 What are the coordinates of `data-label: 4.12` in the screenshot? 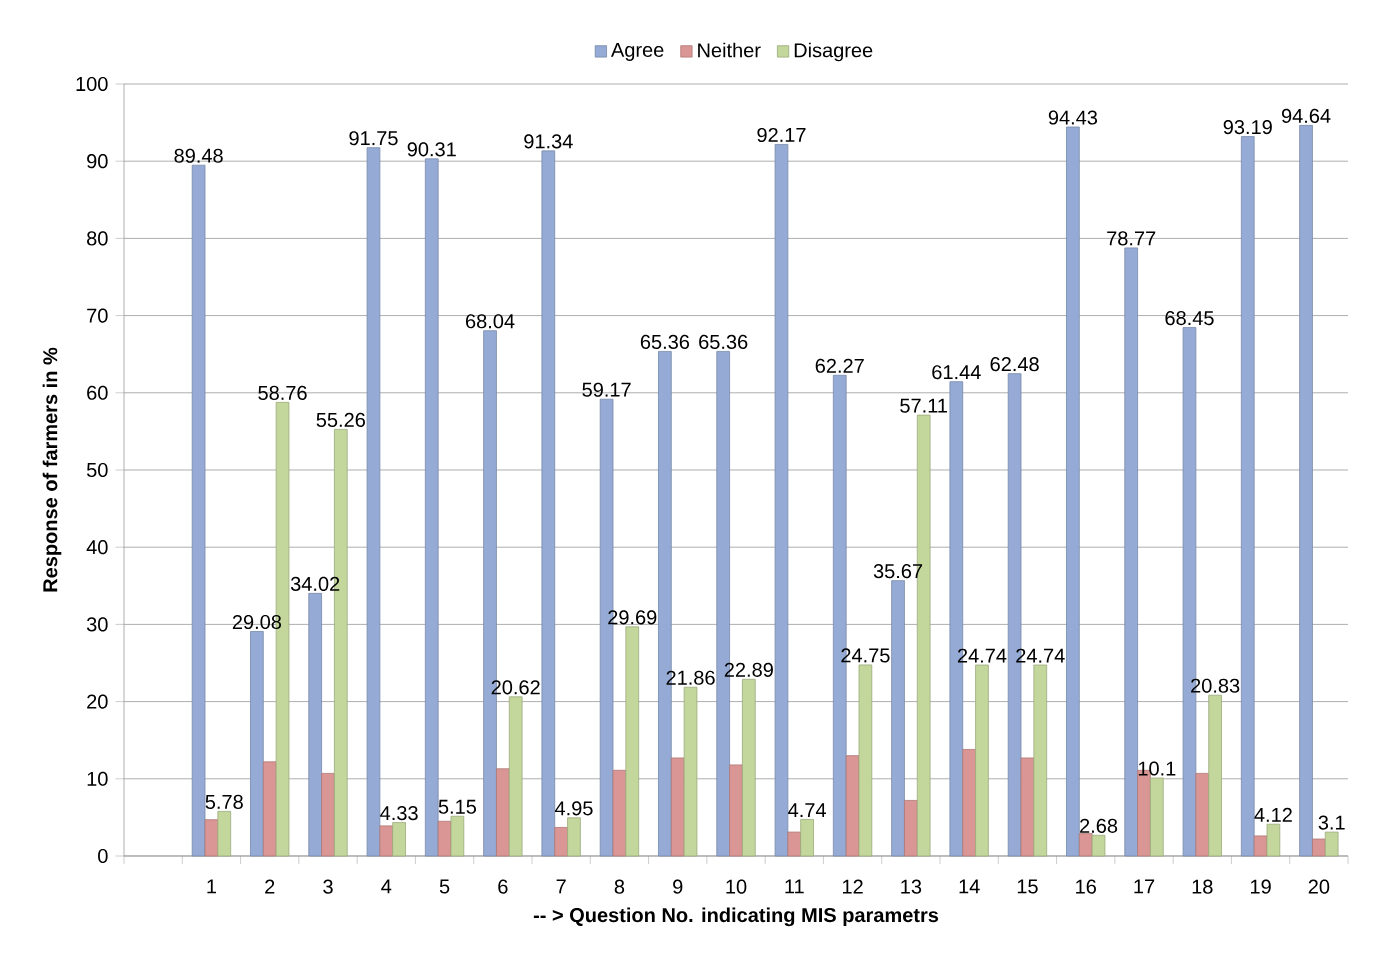 It's located at (1273, 814).